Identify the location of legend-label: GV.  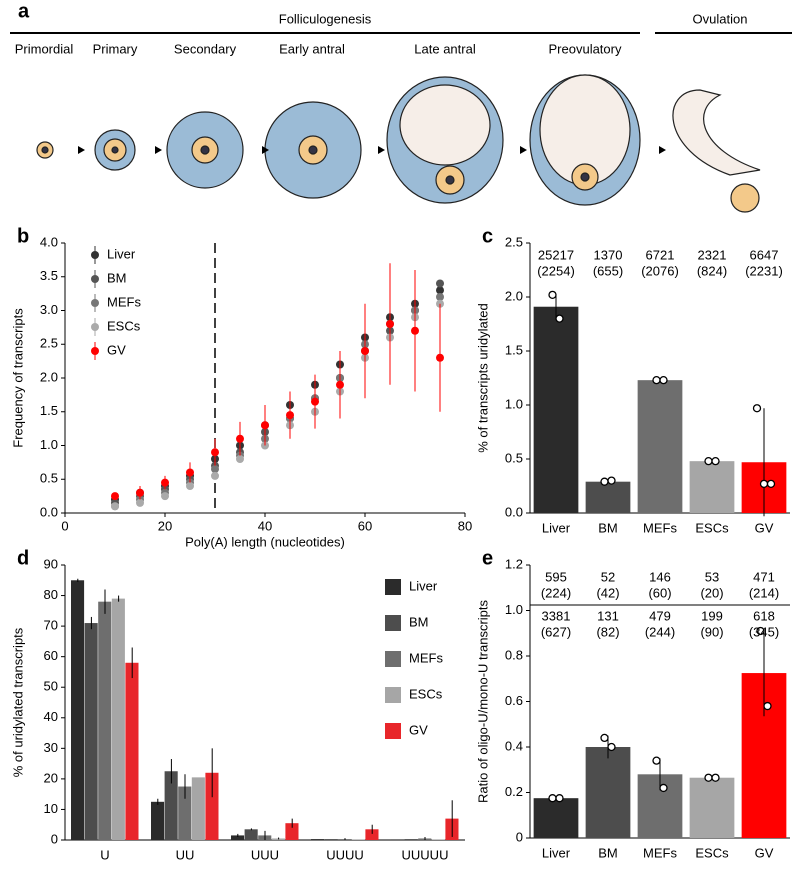
(418, 729).